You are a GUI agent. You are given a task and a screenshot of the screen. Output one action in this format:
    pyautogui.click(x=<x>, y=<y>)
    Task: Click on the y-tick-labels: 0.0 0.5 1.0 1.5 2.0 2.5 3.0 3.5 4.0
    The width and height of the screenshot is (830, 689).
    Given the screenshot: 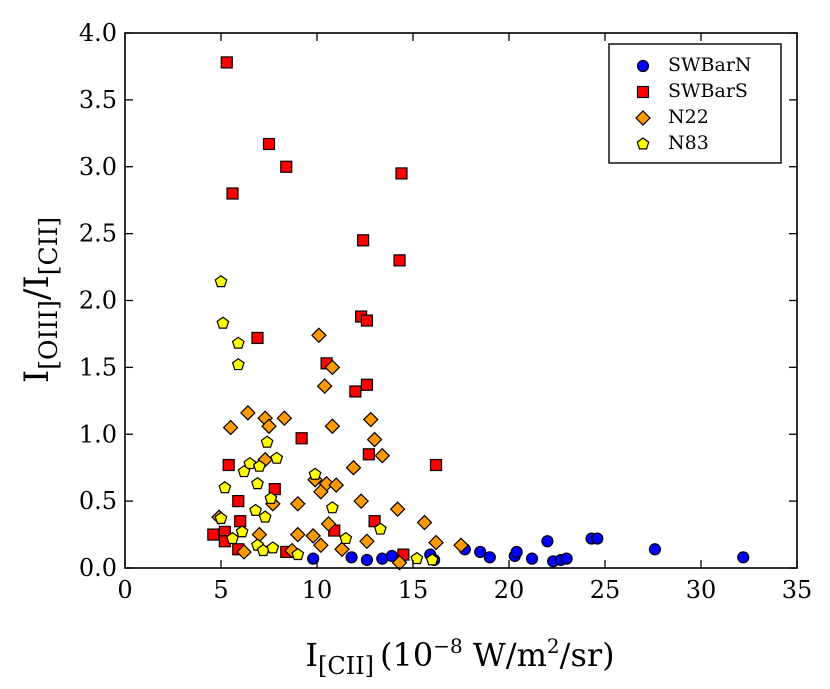 What is the action you would take?
    pyautogui.click(x=98, y=300)
    